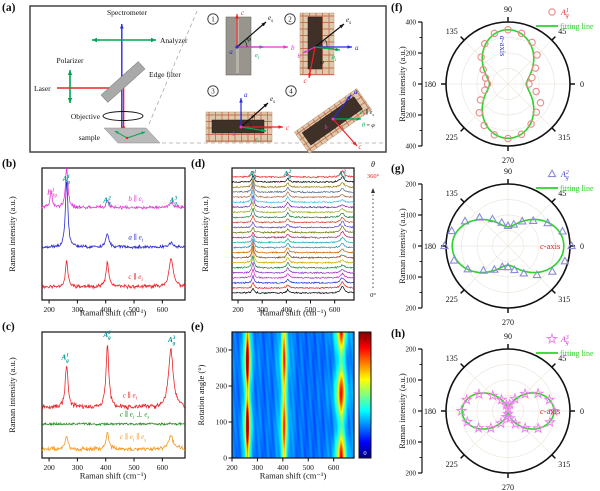 The image size is (600, 491). What do you see at coordinates (503, 46) in the screenshot?
I see `svg-text: a-axis` at bounding box center [503, 46].